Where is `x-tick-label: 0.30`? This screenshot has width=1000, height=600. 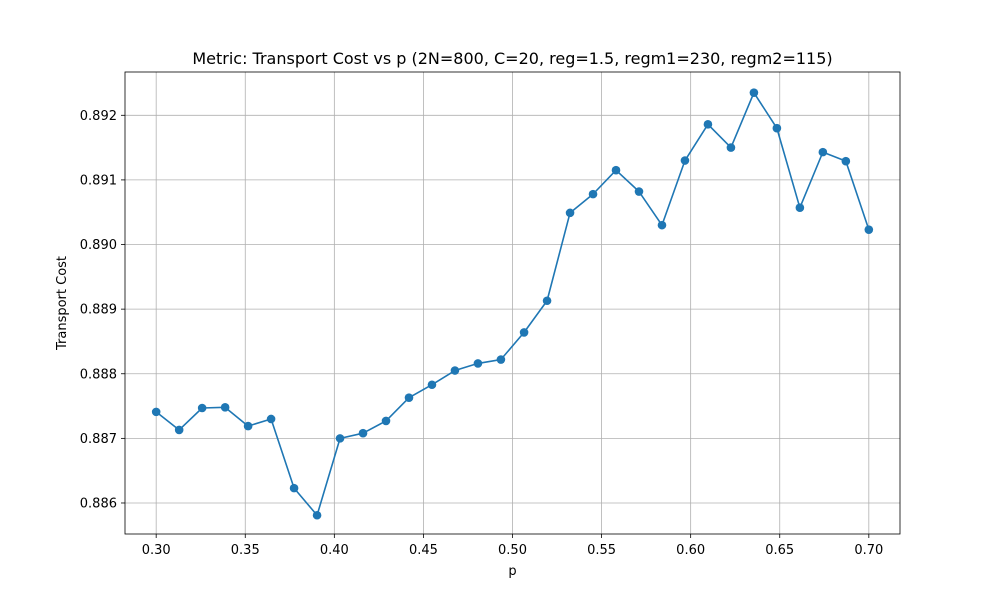 x-tick-label: 0.30 is located at coordinates (156, 550).